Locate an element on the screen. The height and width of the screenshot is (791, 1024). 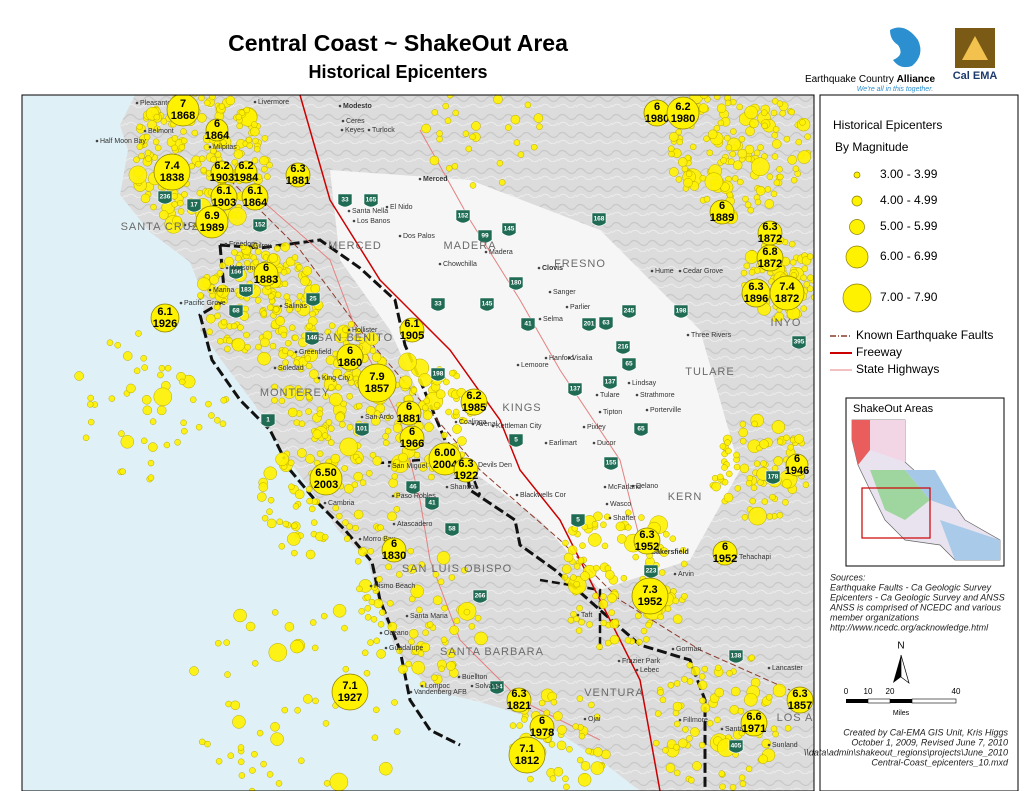
highway-number: 266 is located at coordinates (480, 596).